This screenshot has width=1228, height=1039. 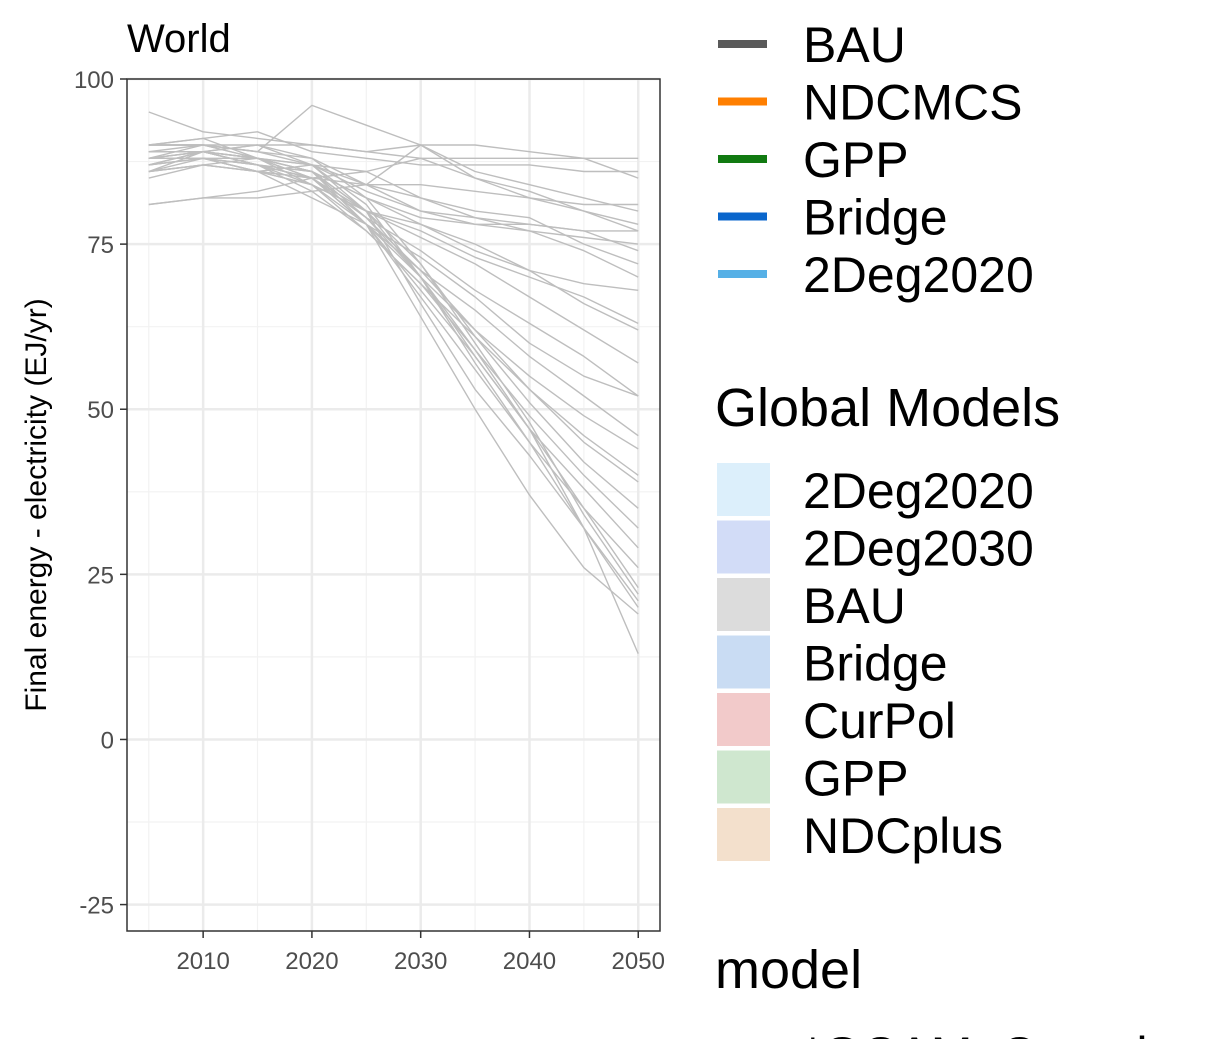 What do you see at coordinates (638, 961) in the screenshot?
I see `x-tick-label: 2050` at bounding box center [638, 961].